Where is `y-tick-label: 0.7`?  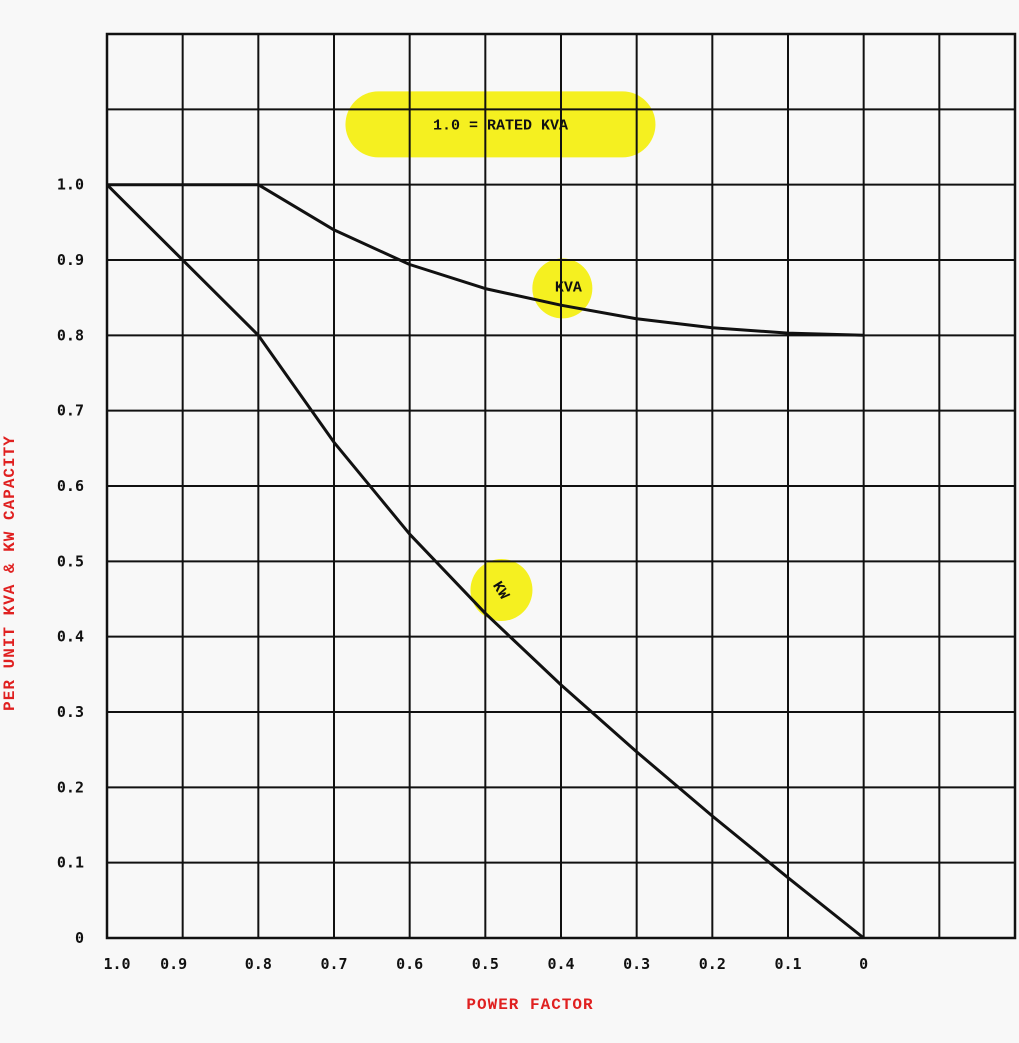 y-tick-label: 0.7 is located at coordinates (70, 411).